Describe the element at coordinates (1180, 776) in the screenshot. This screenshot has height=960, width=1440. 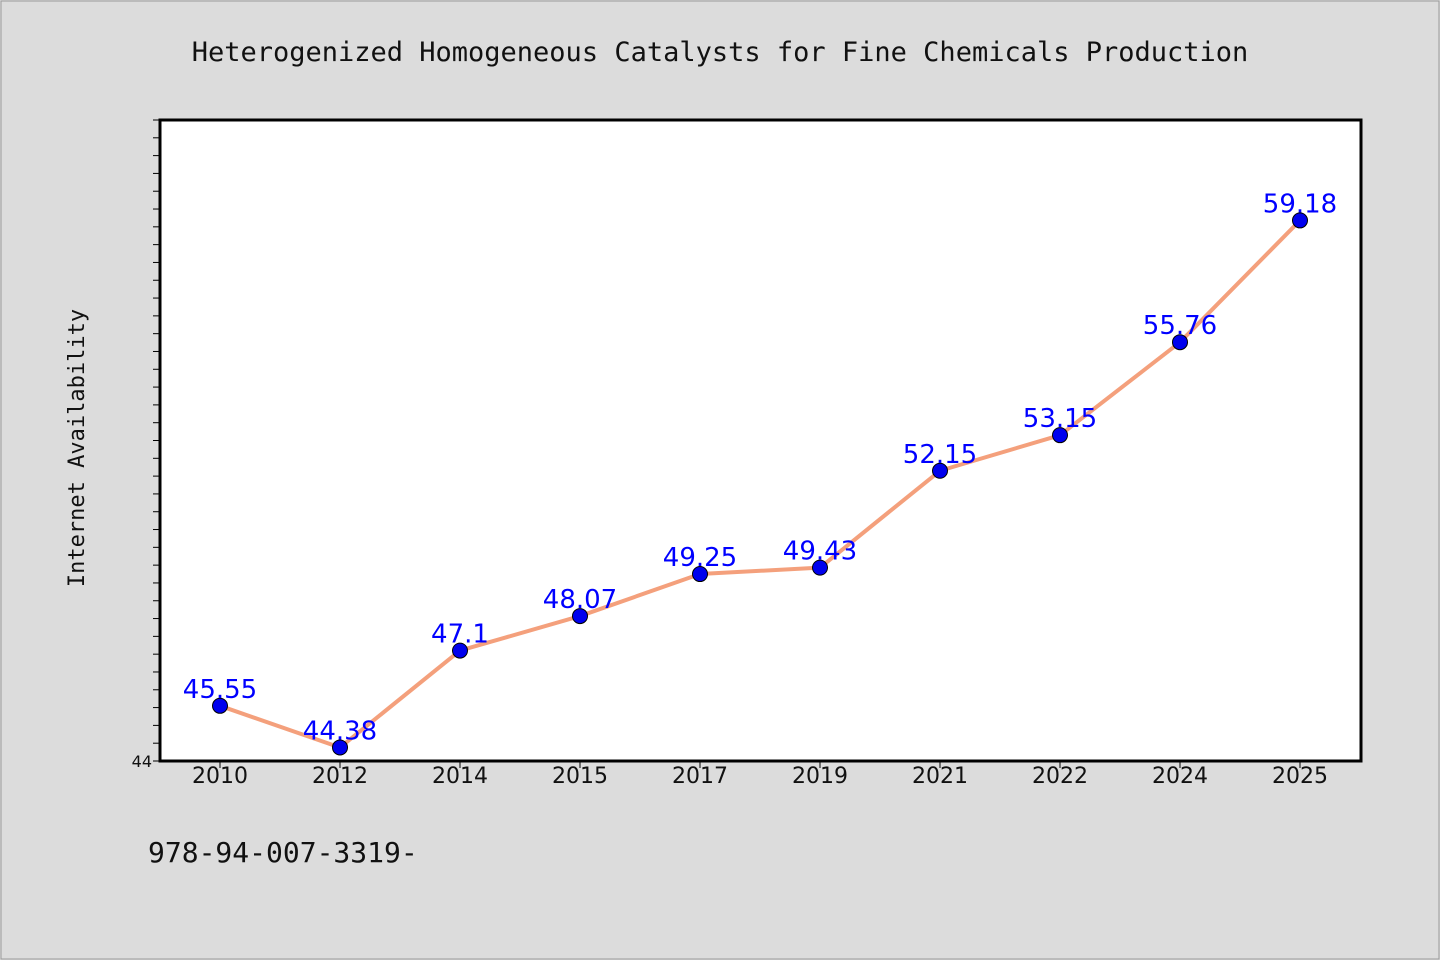
I see `x-tick-label: 2024` at that location.